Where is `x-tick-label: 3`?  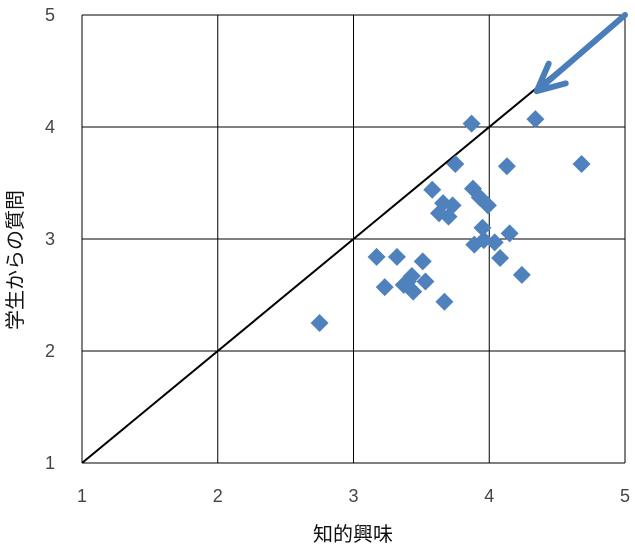 x-tick-label: 3 is located at coordinates (353, 496).